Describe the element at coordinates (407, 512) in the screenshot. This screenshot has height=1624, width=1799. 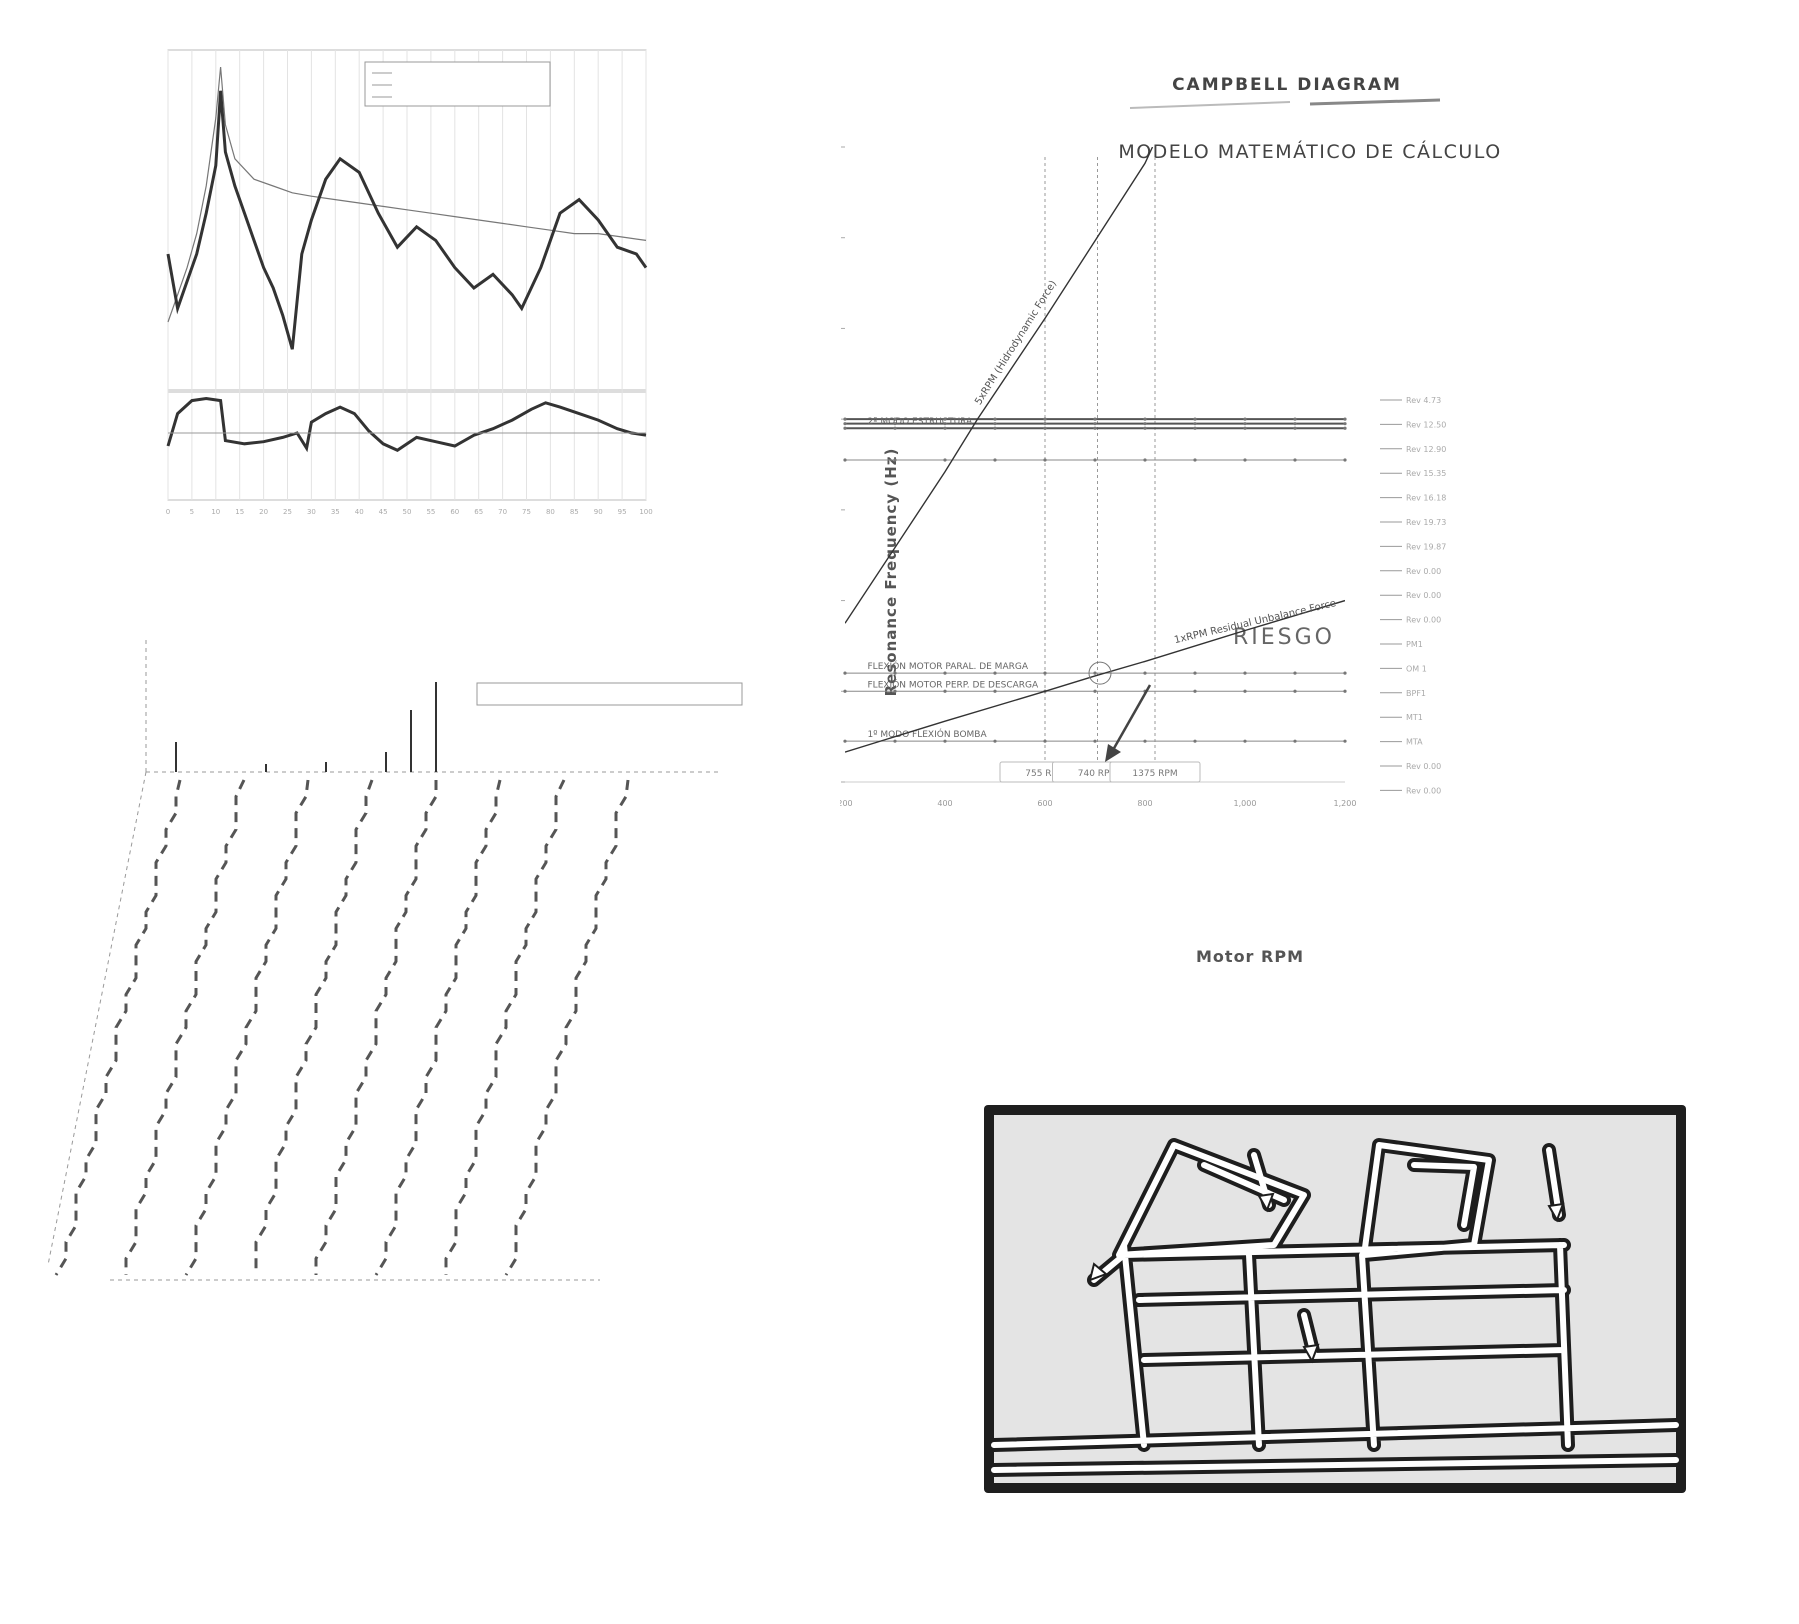
I see `frf-x-tick-label: 50` at that location.